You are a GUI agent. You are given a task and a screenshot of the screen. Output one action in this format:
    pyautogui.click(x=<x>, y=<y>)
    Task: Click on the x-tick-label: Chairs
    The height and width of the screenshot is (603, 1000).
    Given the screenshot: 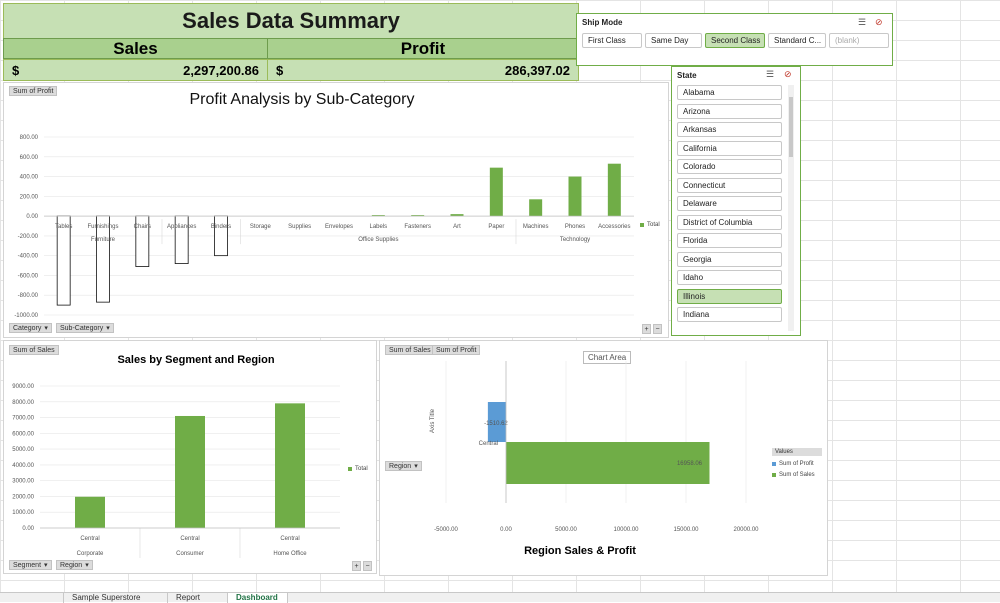 What is the action you would take?
    pyautogui.click(x=142, y=227)
    